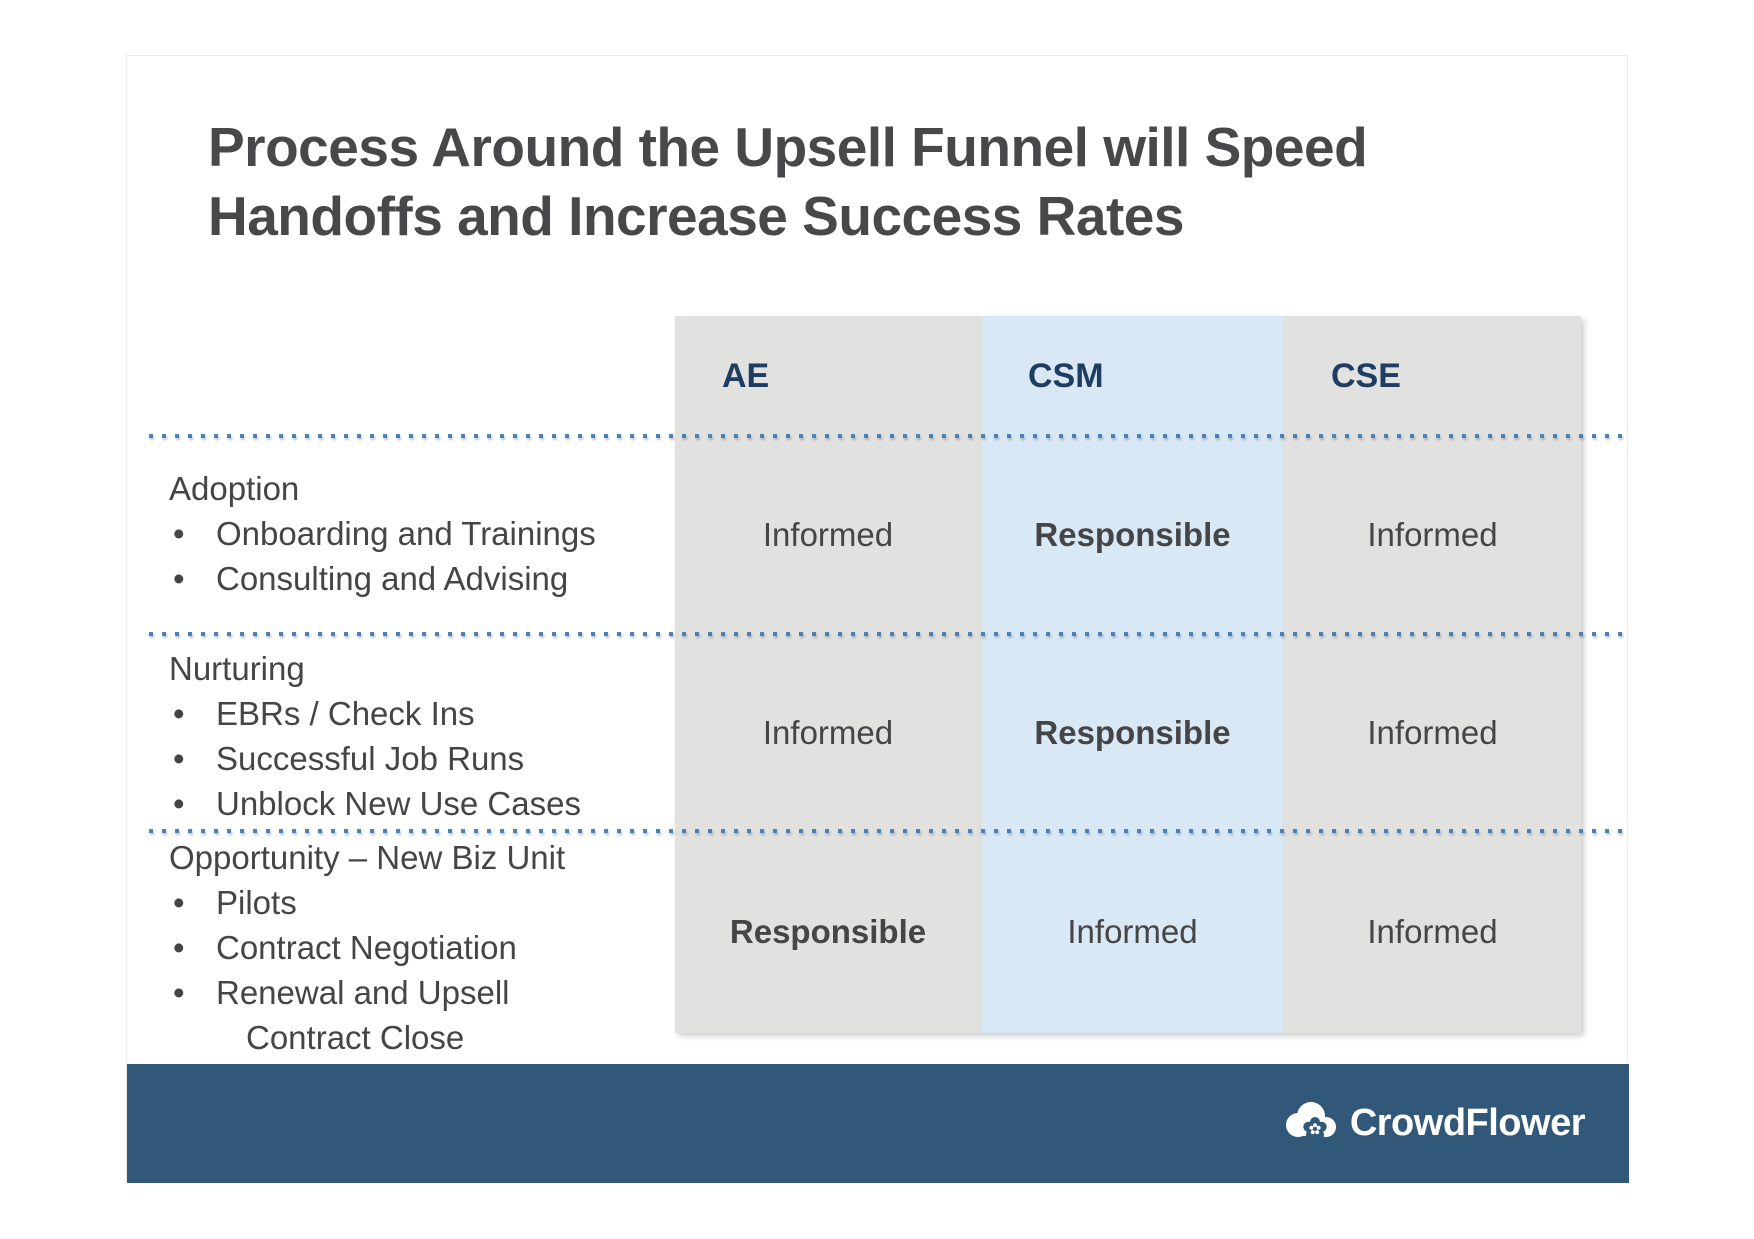 This screenshot has height=1239, width=1754. What do you see at coordinates (1366, 375) in the screenshot?
I see `column-header-cse: CSE` at bounding box center [1366, 375].